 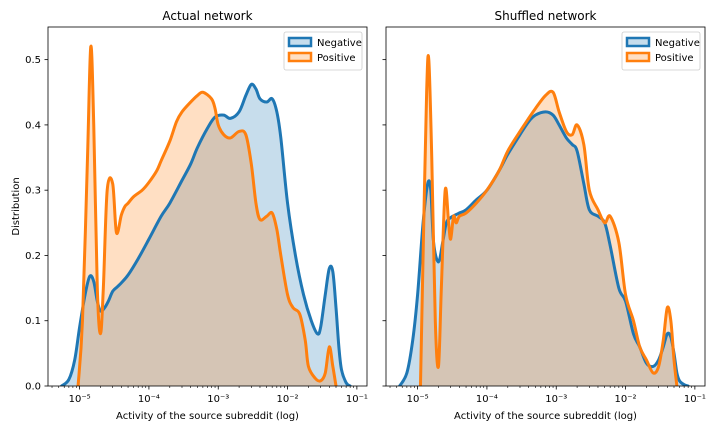 I want to click on y-ticks-actual: 0.0 0.1 0.2 0.3 0.4 0.5, so click(x=36, y=224).